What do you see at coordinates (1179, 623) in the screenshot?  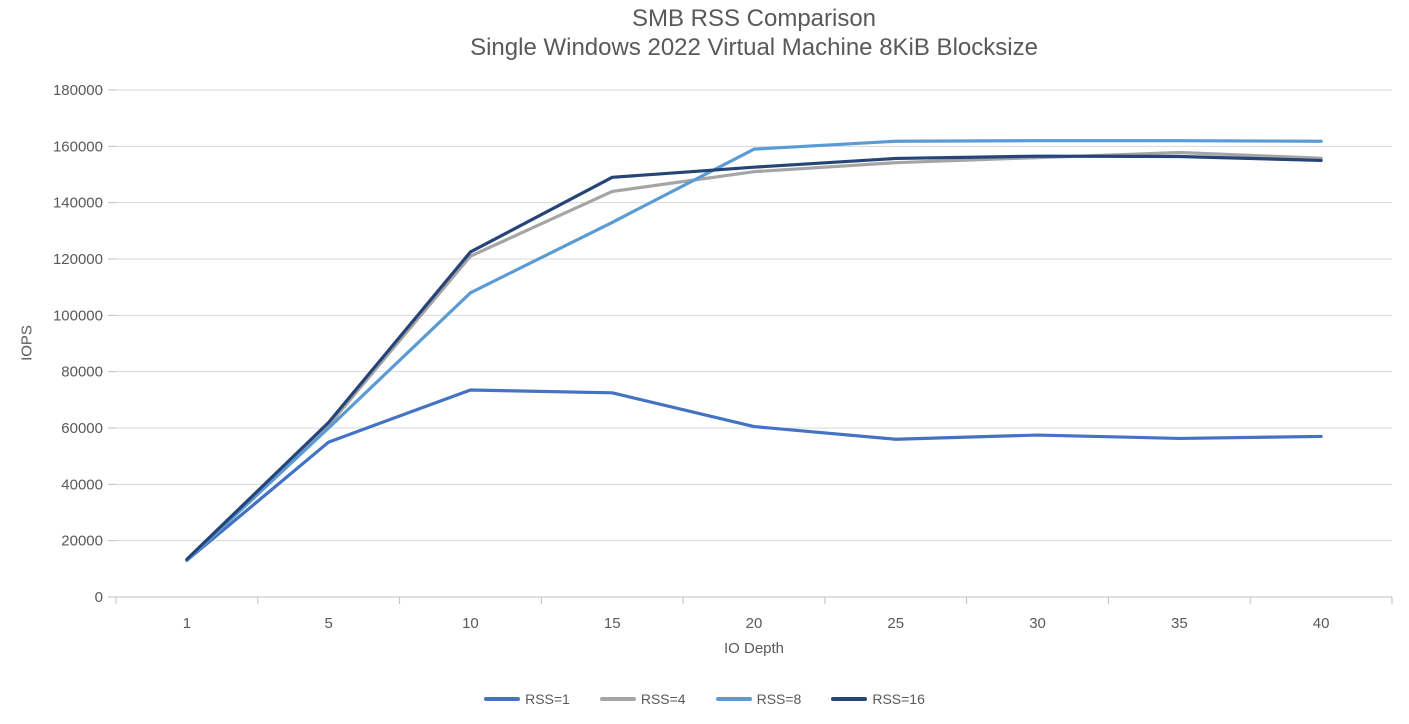 I see `x-tick-label: 35` at bounding box center [1179, 623].